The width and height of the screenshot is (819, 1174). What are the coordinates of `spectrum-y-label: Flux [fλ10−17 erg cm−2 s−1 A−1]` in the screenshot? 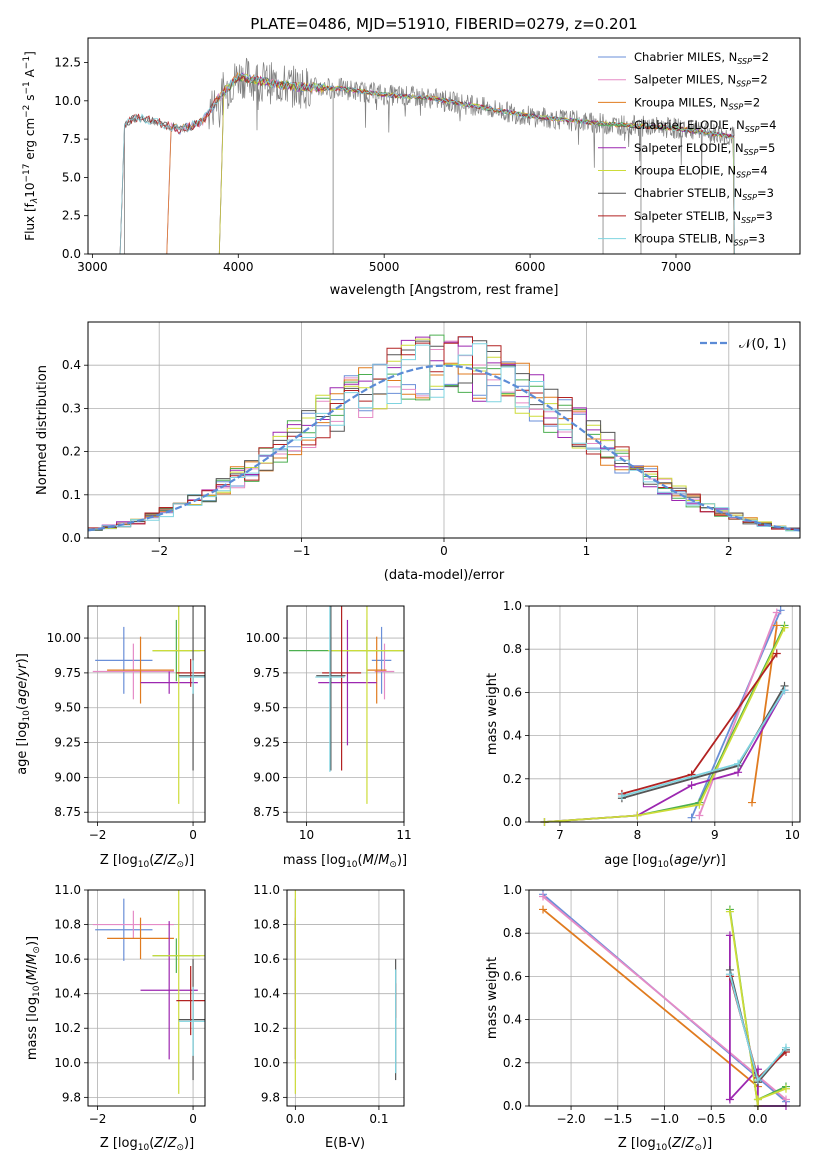 It's located at (31, 146).